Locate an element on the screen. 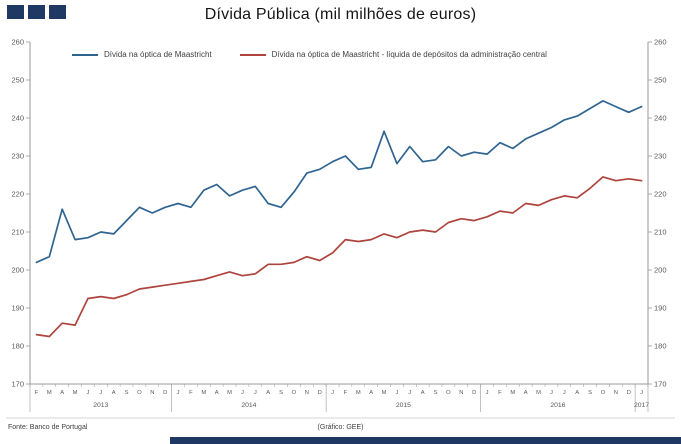 The height and width of the screenshot is (444, 681). svg-text: 2014 is located at coordinates (248, 405).